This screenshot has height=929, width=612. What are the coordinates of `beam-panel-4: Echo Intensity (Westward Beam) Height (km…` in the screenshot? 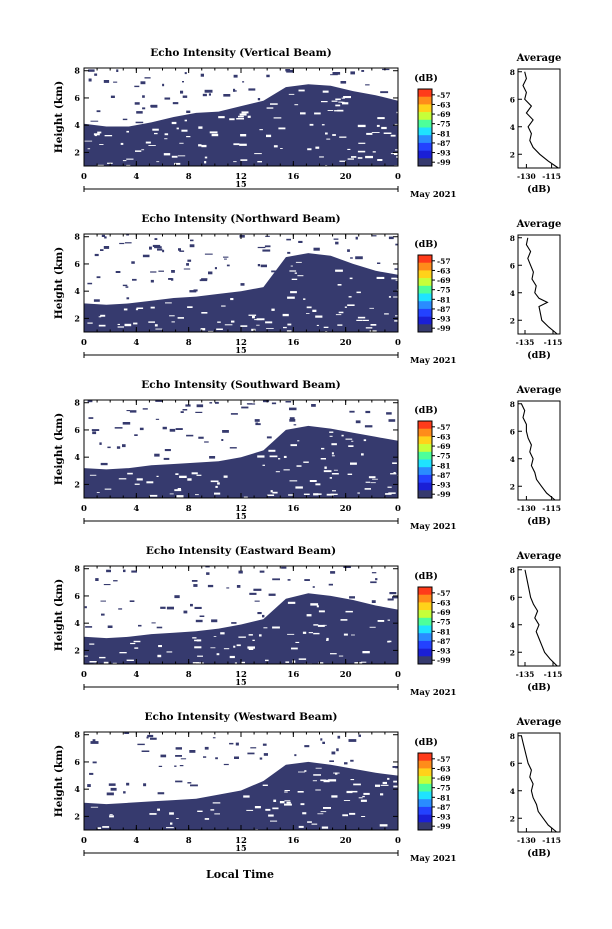 It's located at (307, 787).